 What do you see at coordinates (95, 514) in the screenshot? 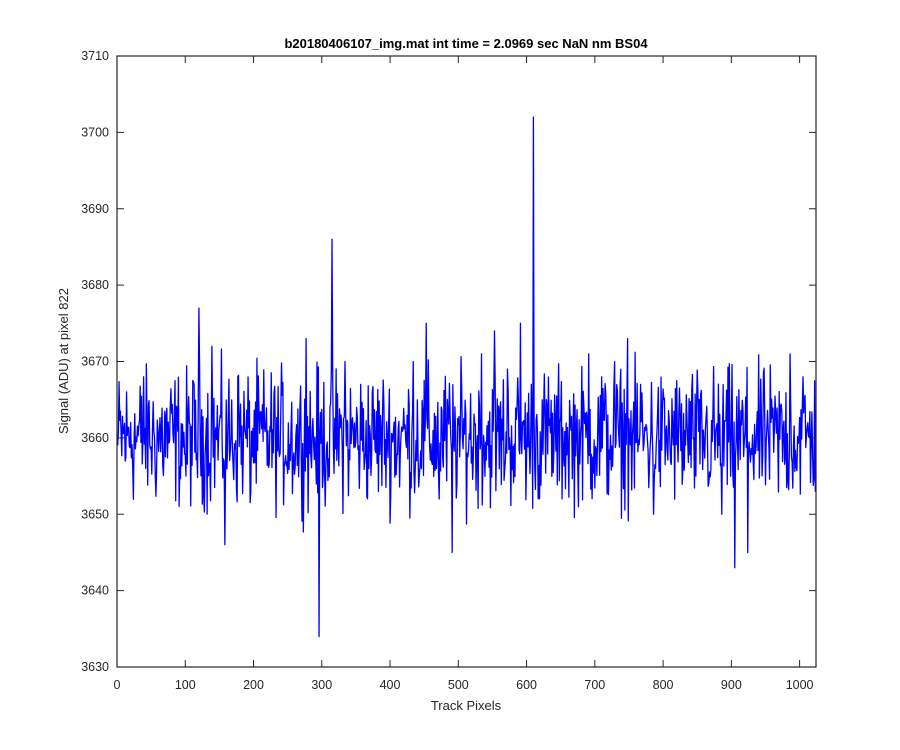
I see `y-tick-label: 3650` at bounding box center [95, 514].